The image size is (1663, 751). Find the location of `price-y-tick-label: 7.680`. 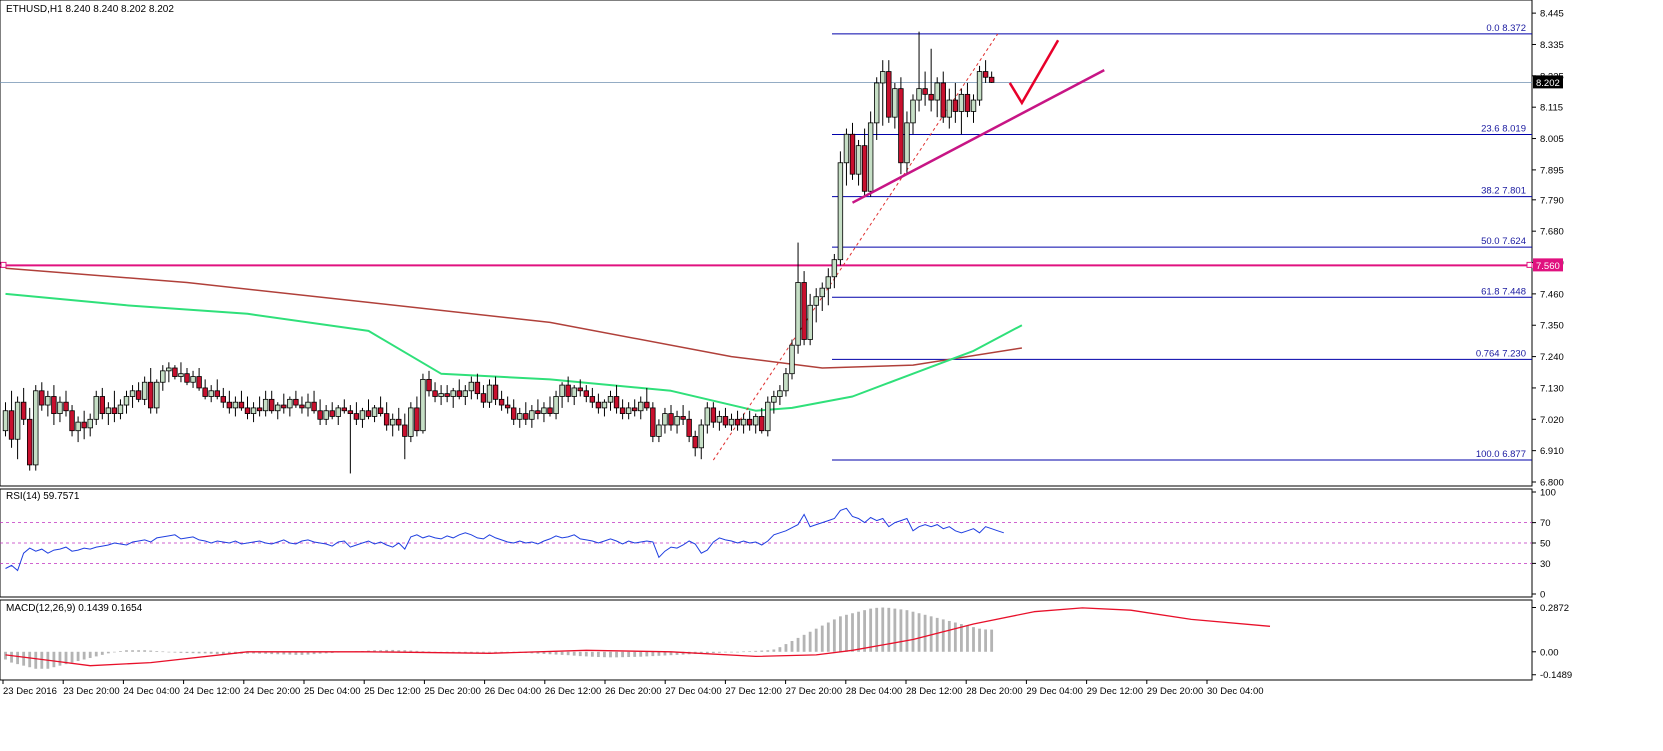

price-y-tick-label: 7.680 is located at coordinates (1552, 232).